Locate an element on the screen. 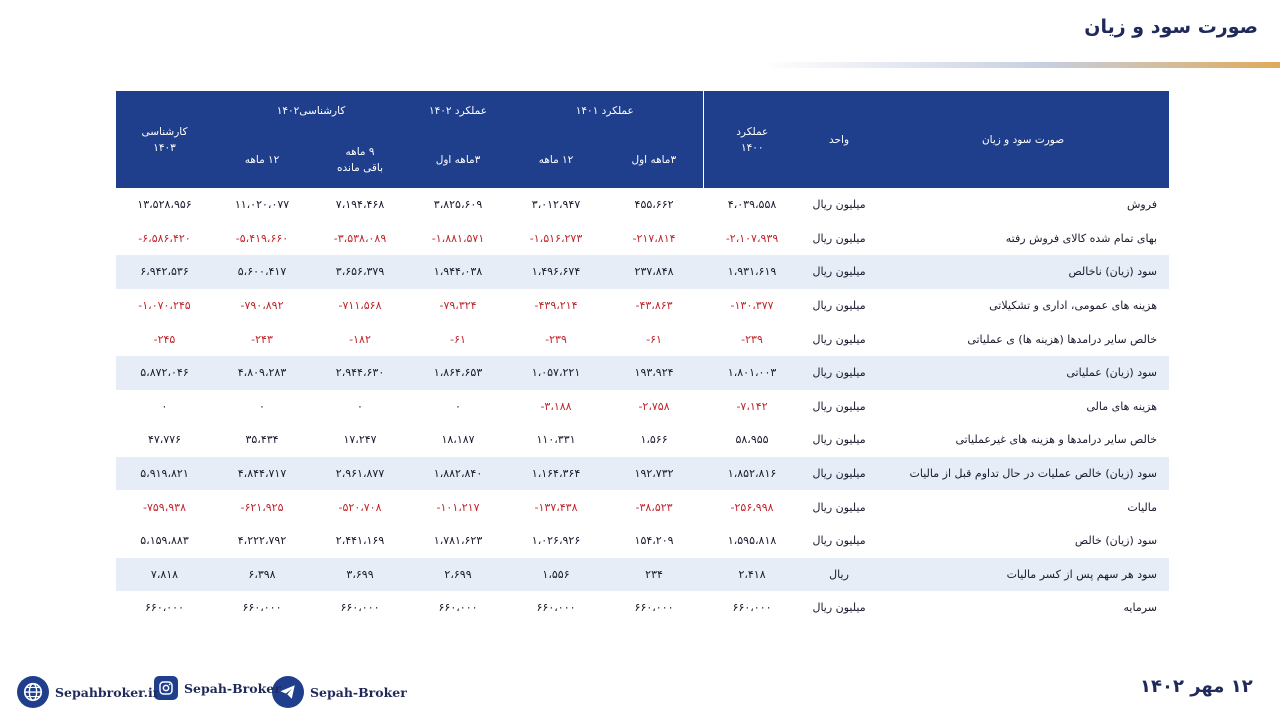  row-value: ۱،۴۹۶،۶۷۴ is located at coordinates (556, 272).